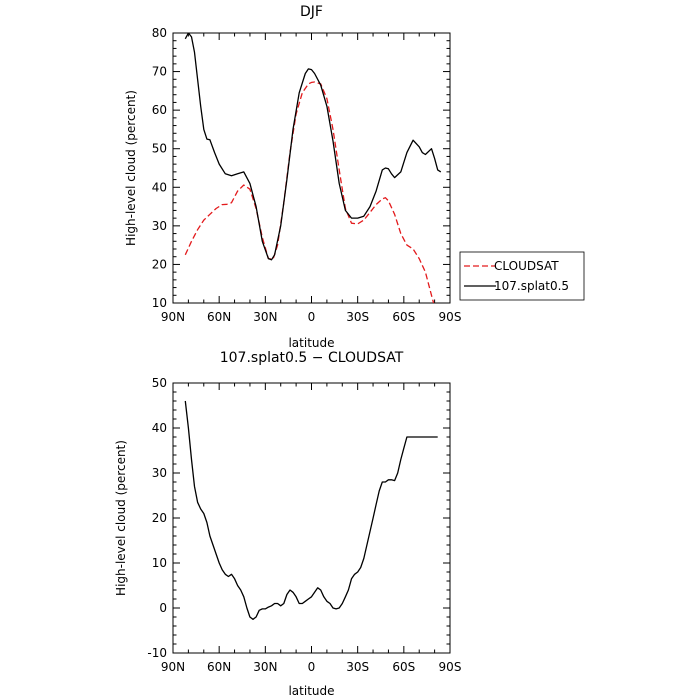 This screenshot has height=700, width=700. What do you see at coordinates (311, 510) in the screenshot?
I see `series-line-difference` at bounding box center [311, 510].